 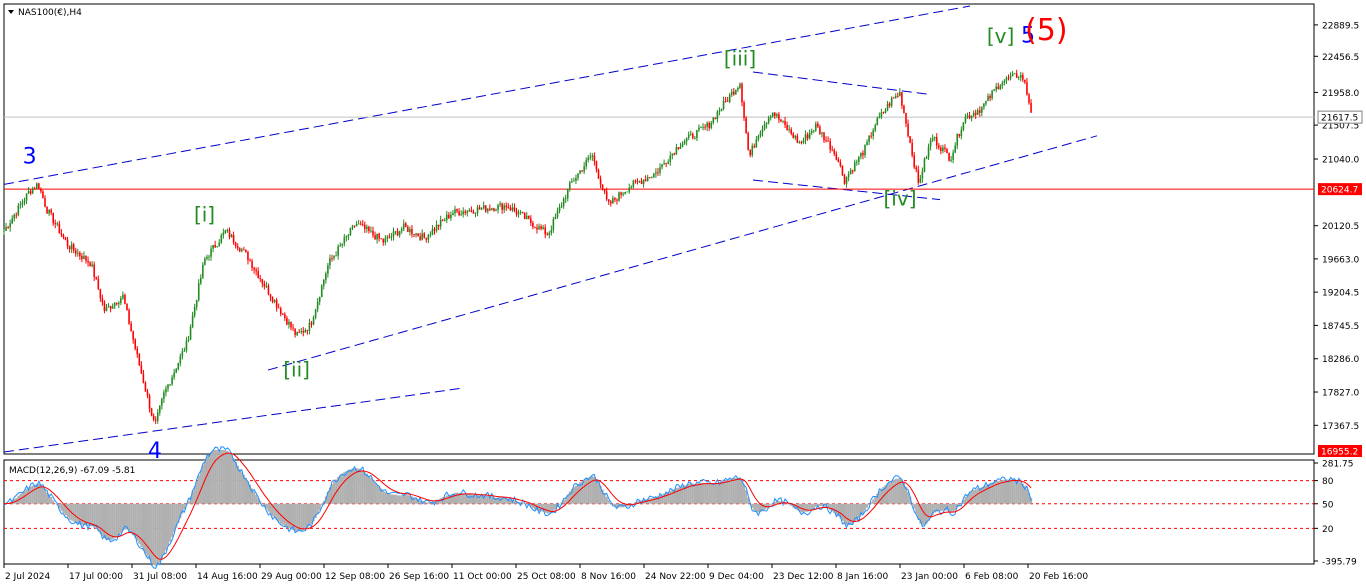 I want to click on macd-tick-label: 281.75, so click(x=1338, y=465).